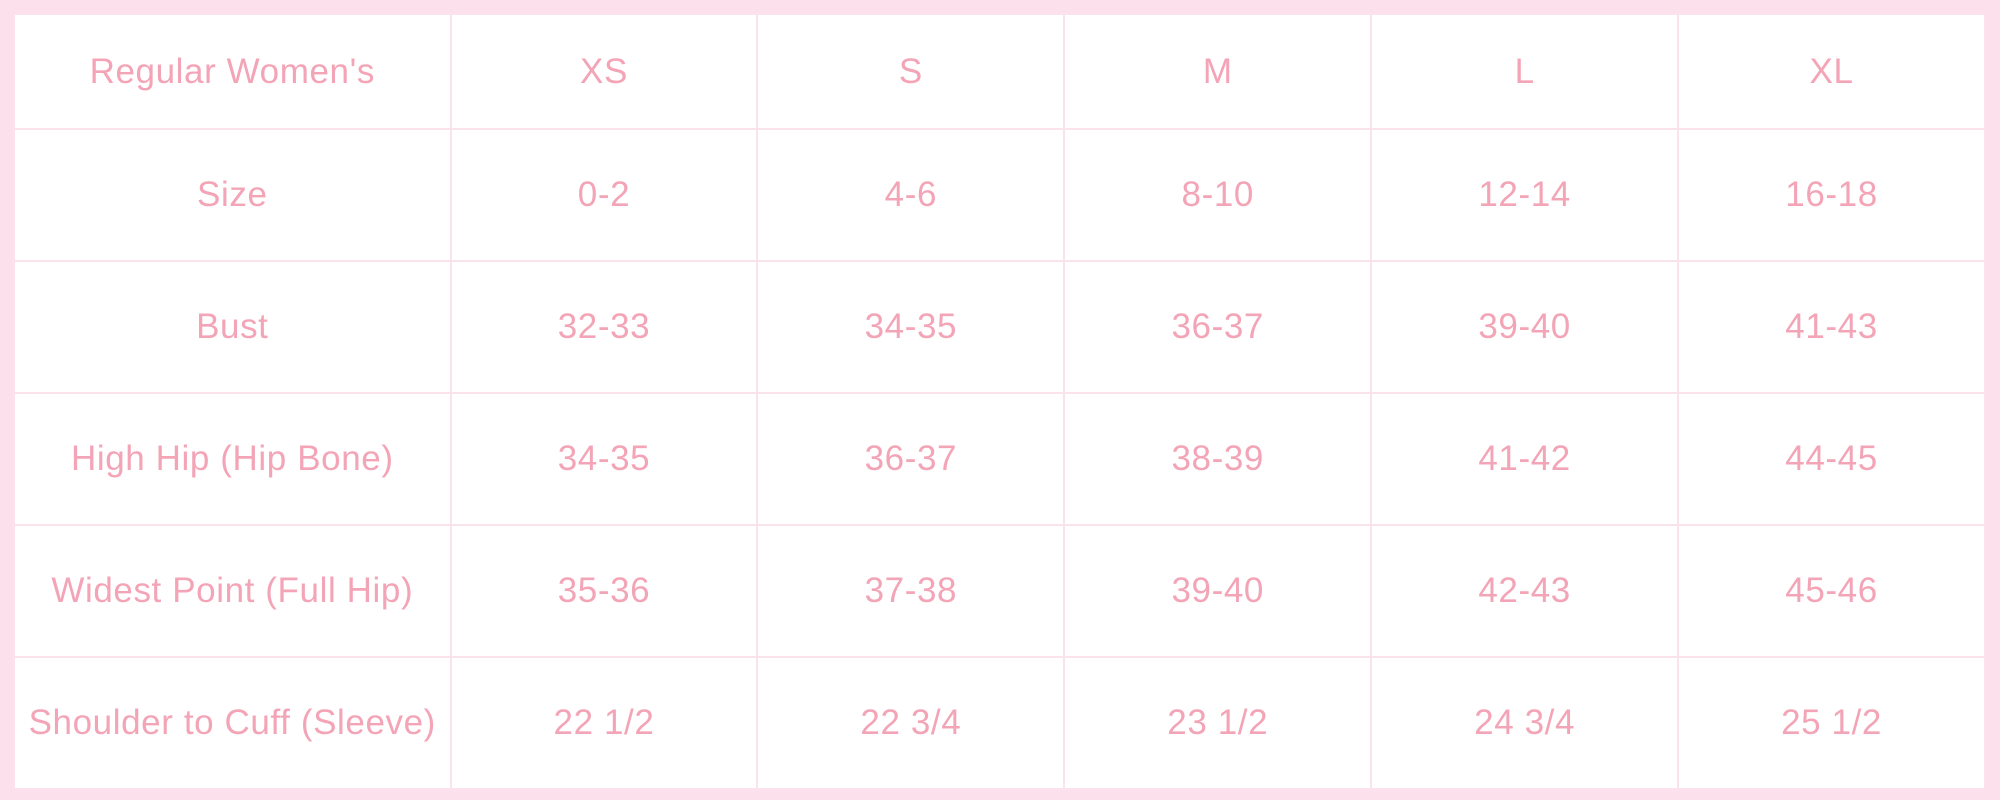 The image size is (2000, 800). I want to click on value-cell: 37-38, so click(911, 591).